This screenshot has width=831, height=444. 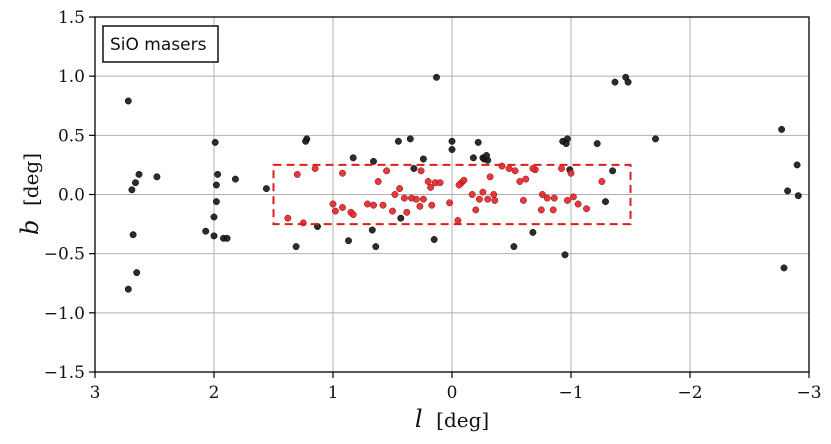 What do you see at coordinates (64, 314) in the screenshot?
I see `y-tick-label: −1.0` at bounding box center [64, 314].